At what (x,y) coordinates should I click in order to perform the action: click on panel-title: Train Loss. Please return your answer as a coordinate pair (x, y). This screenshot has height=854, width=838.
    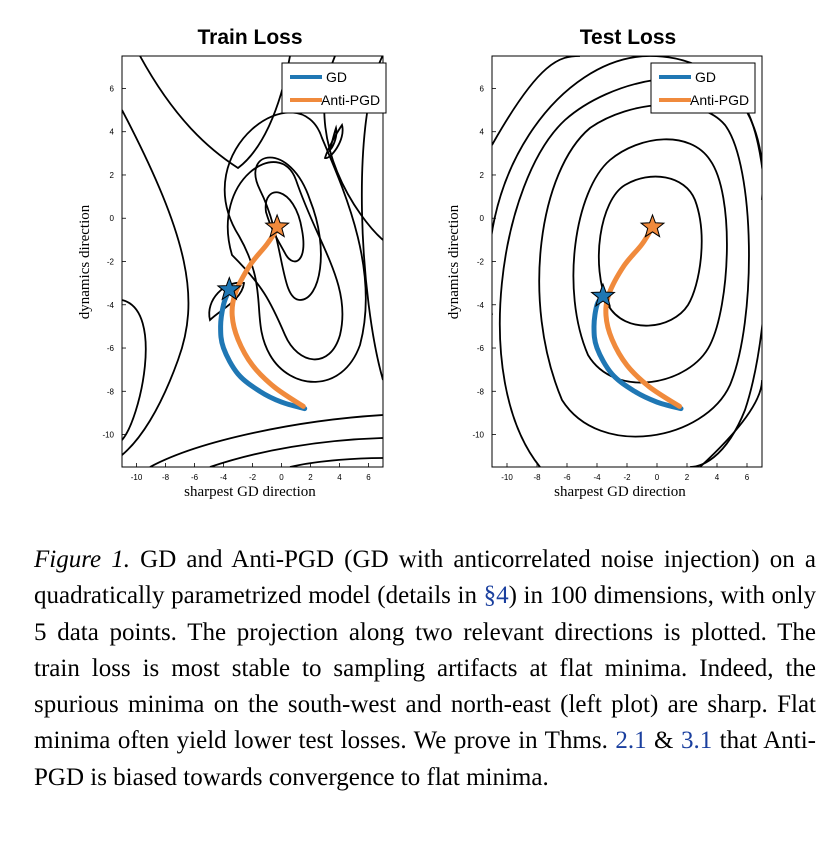
    Looking at the image, I should click on (249, 37).